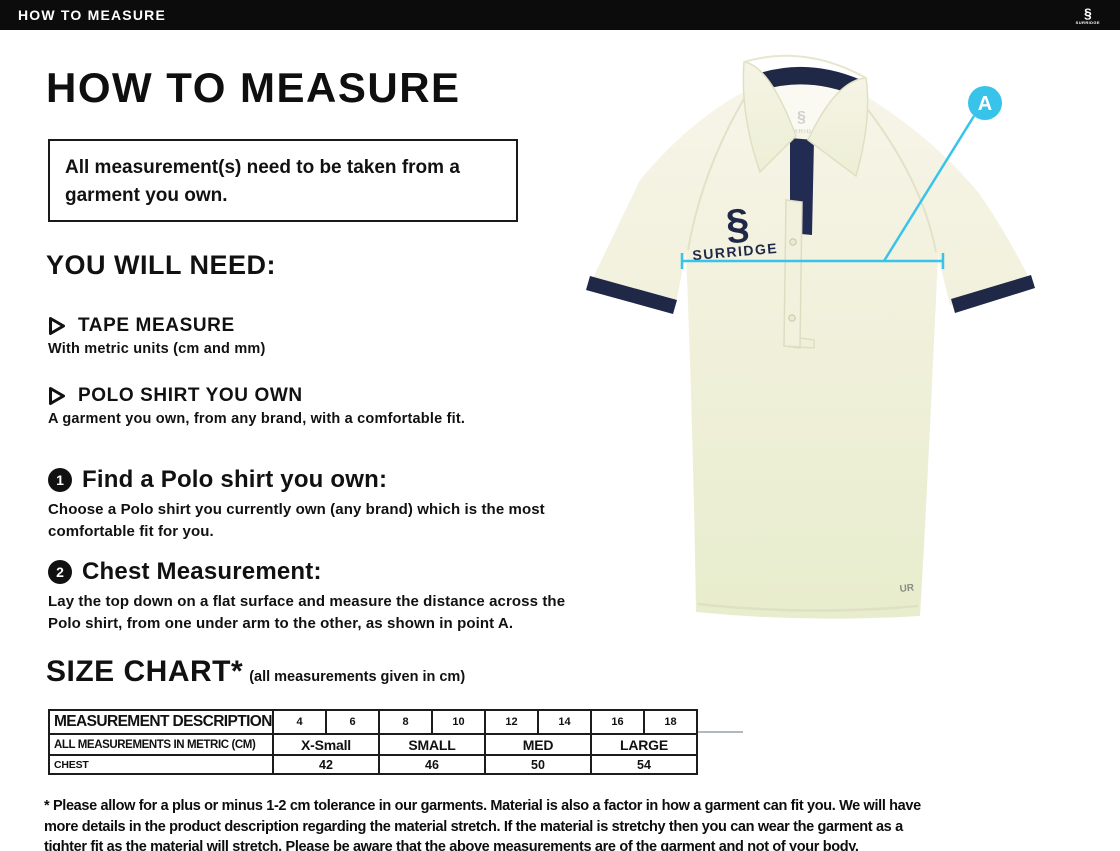  Describe the element at coordinates (907, 588) in the screenshot. I see `hem-watermark: UR` at that location.